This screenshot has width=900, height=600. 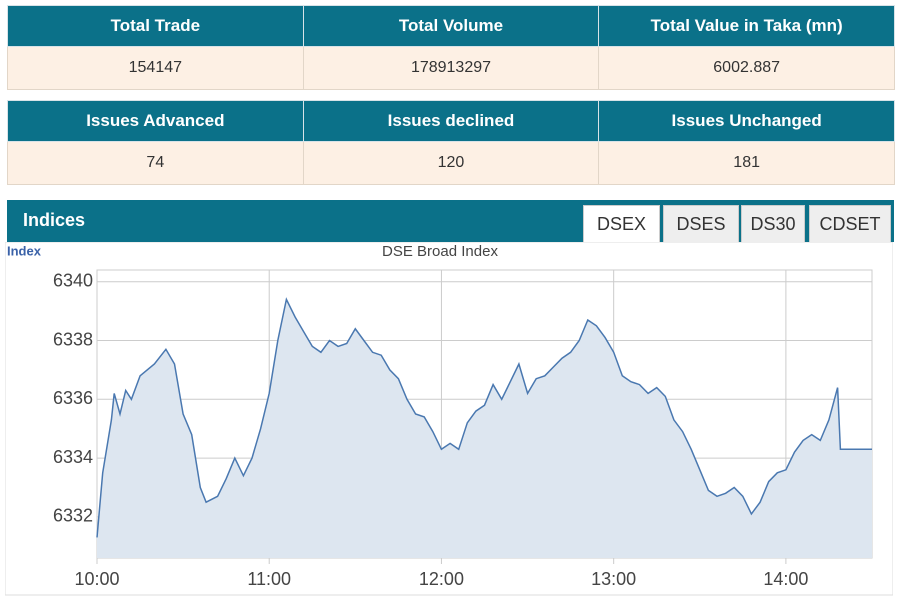 What do you see at coordinates (24, 250) in the screenshot?
I see `y-label: Index` at bounding box center [24, 250].